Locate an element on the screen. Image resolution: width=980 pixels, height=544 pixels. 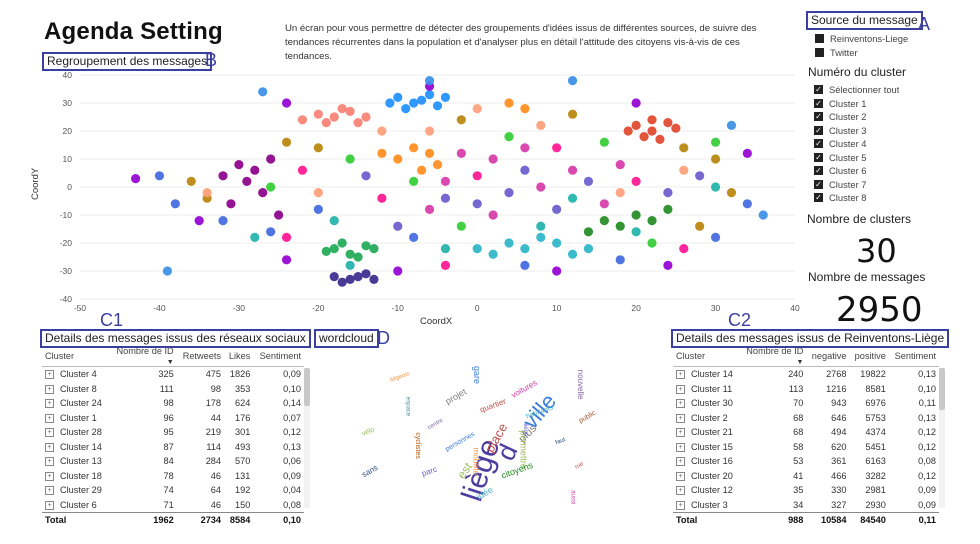
source-option-twitter: Twitter is located at coordinates (861, 53).